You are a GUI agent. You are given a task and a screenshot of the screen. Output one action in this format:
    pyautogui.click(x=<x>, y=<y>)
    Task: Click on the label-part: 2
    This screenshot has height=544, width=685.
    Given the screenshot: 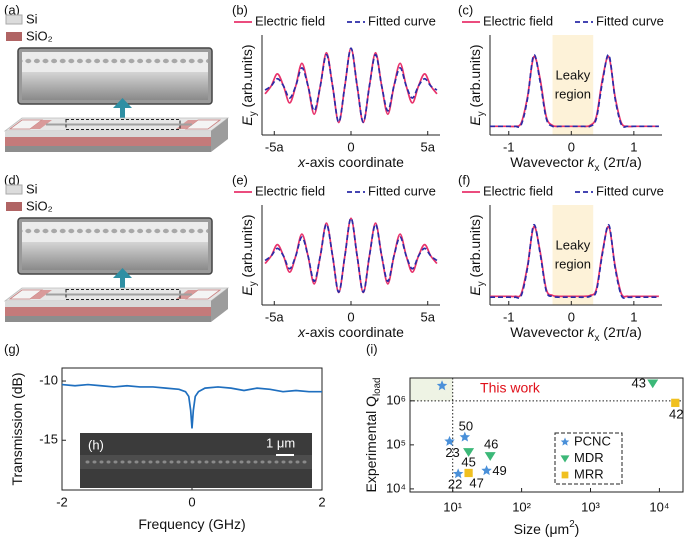 What is the action you would take?
    pyautogui.click(x=571, y=524)
    